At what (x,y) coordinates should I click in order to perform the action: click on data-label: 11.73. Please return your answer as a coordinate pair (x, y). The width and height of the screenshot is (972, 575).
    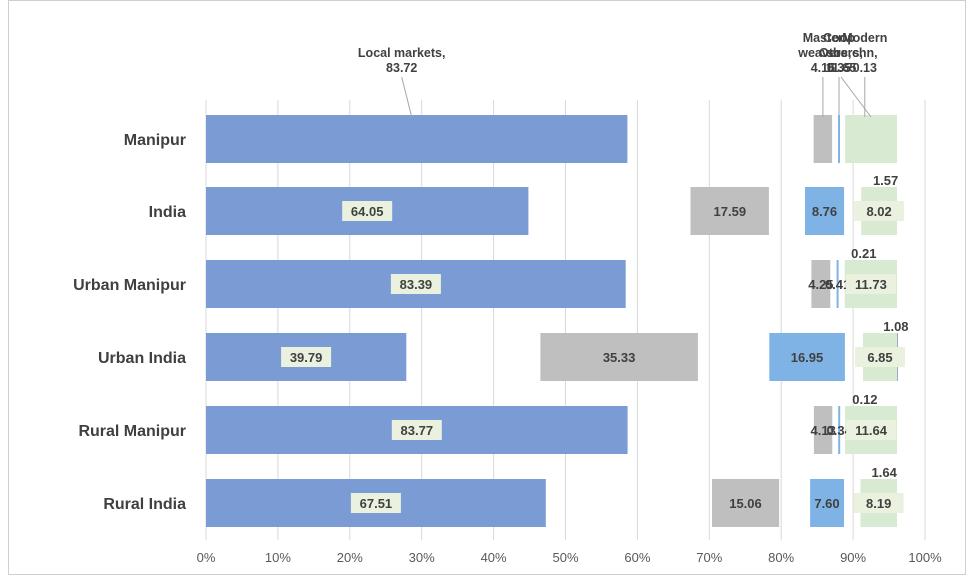
    Looking at the image, I should click on (871, 284).